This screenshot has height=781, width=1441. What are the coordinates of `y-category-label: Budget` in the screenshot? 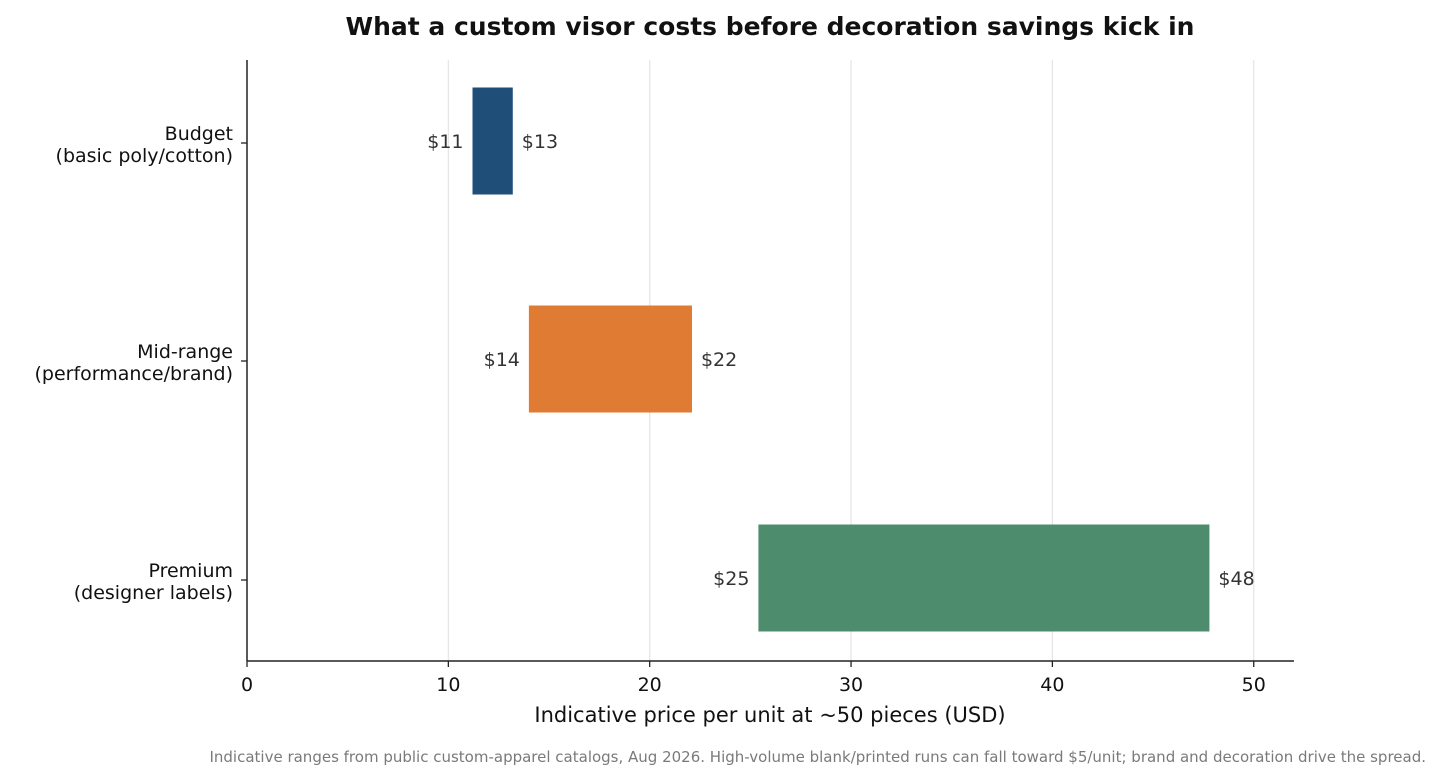 It's located at (199, 134).